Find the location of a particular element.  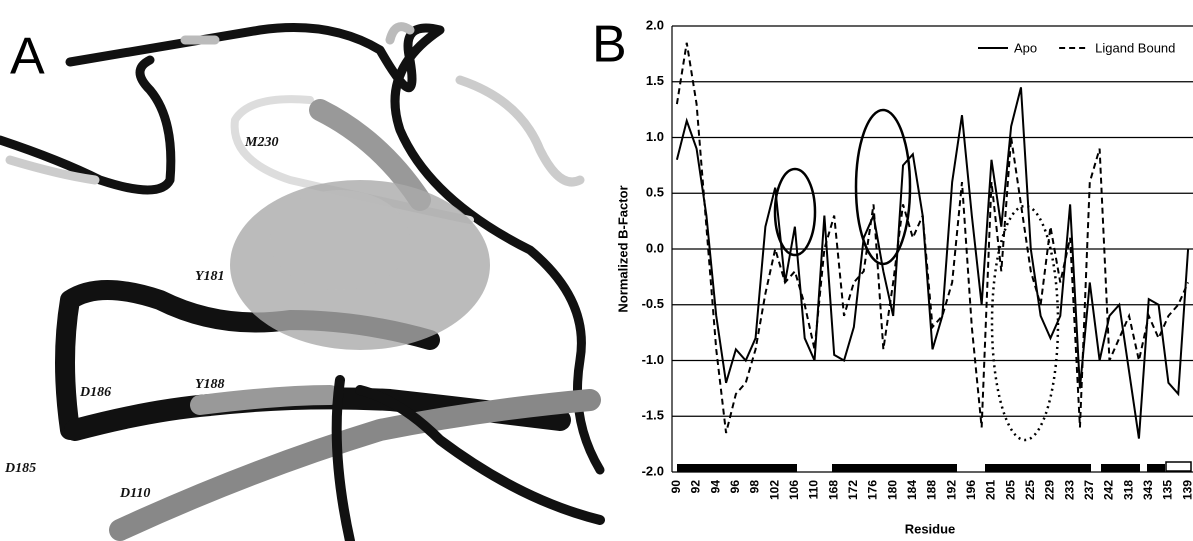

y-tick-label: 1.5 is located at coordinates (655, 80).